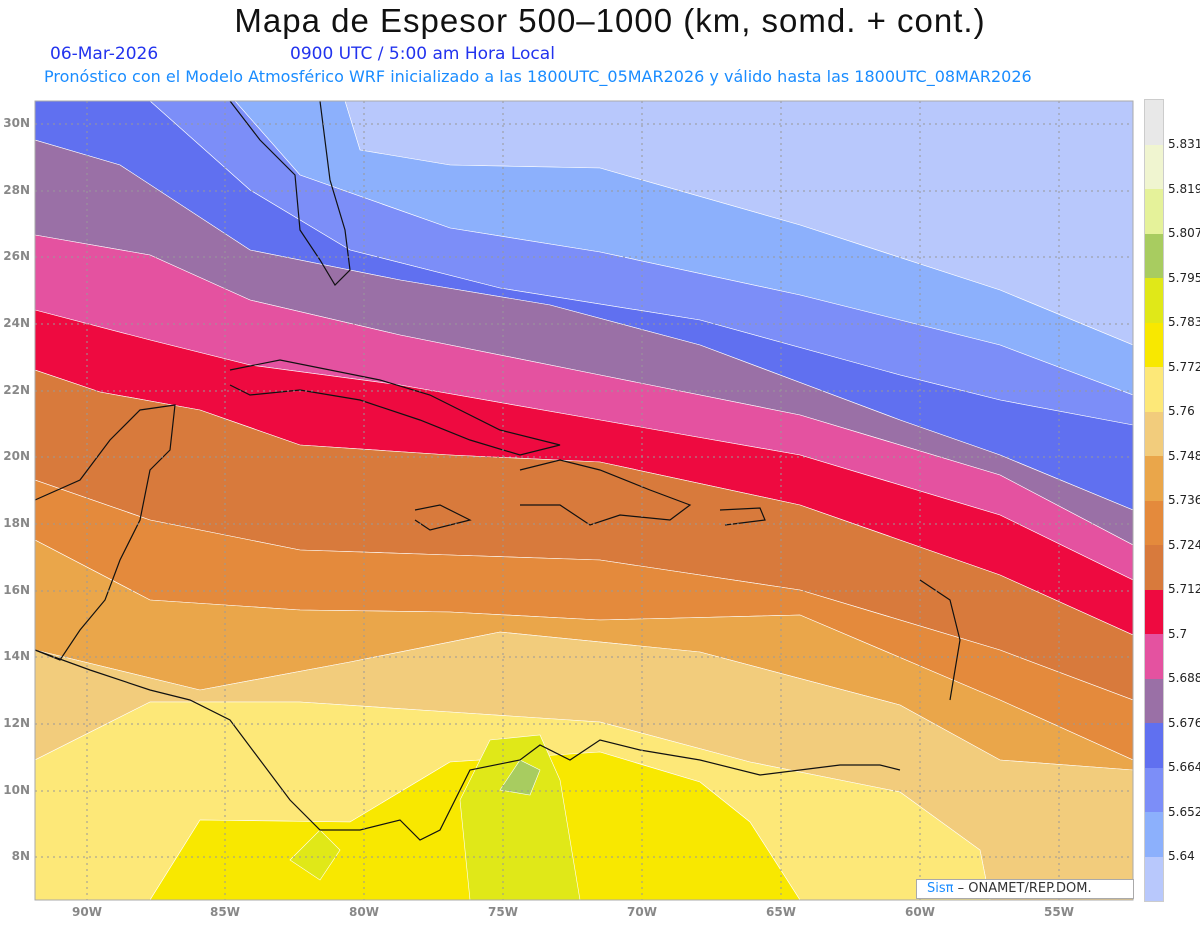 This screenshot has height=927, width=1200. I want to click on forecast-time: 0900 UTC / 5:00 am Hora Local, so click(422, 54).